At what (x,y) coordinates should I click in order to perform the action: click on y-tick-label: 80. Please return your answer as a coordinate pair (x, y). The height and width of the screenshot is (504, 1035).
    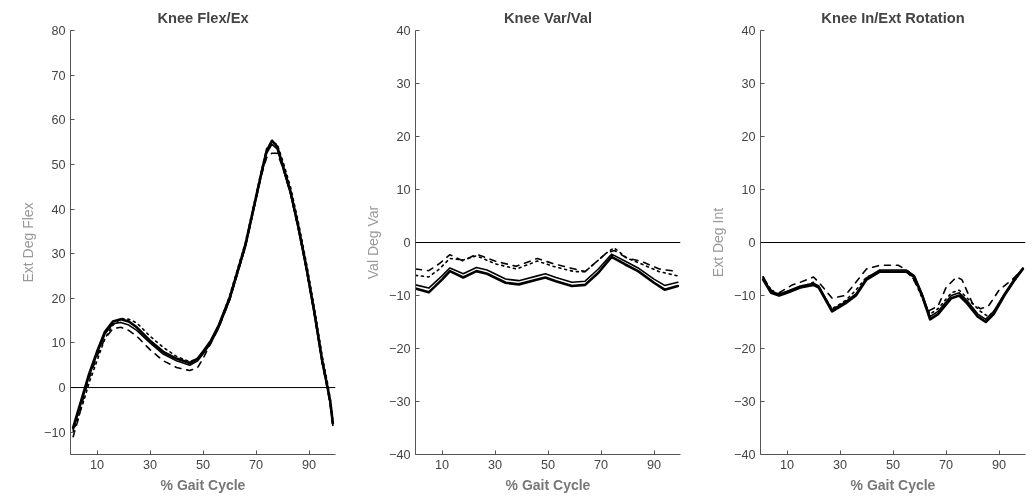
    Looking at the image, I should click on (58, 31).